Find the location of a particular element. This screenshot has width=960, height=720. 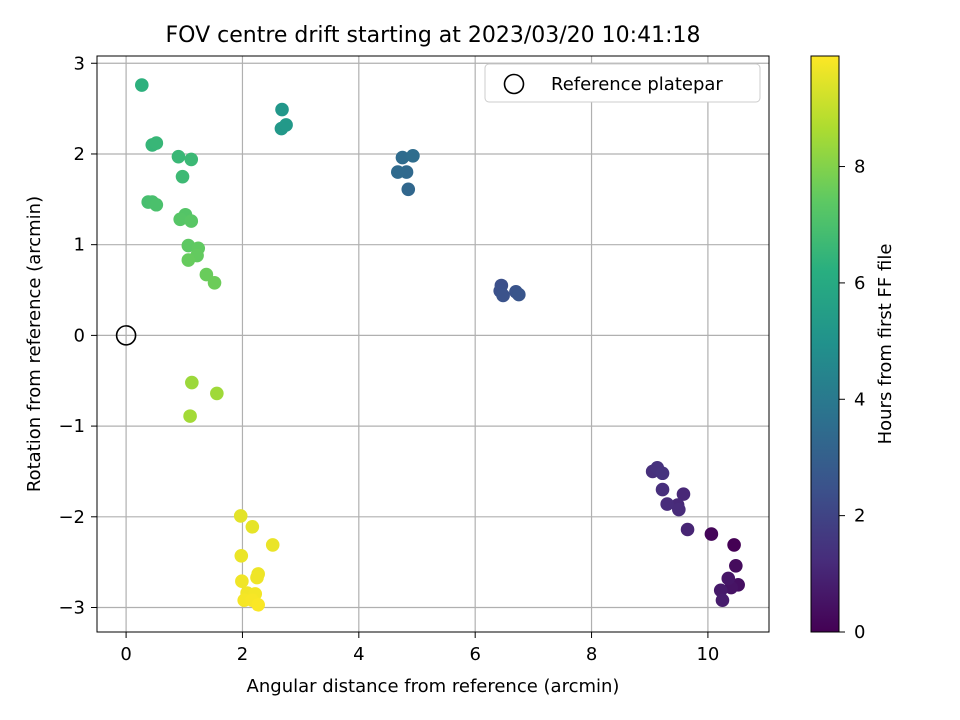

colorbar-ticks: 0 2 4 6 8 is located at coordinates (852, 400).